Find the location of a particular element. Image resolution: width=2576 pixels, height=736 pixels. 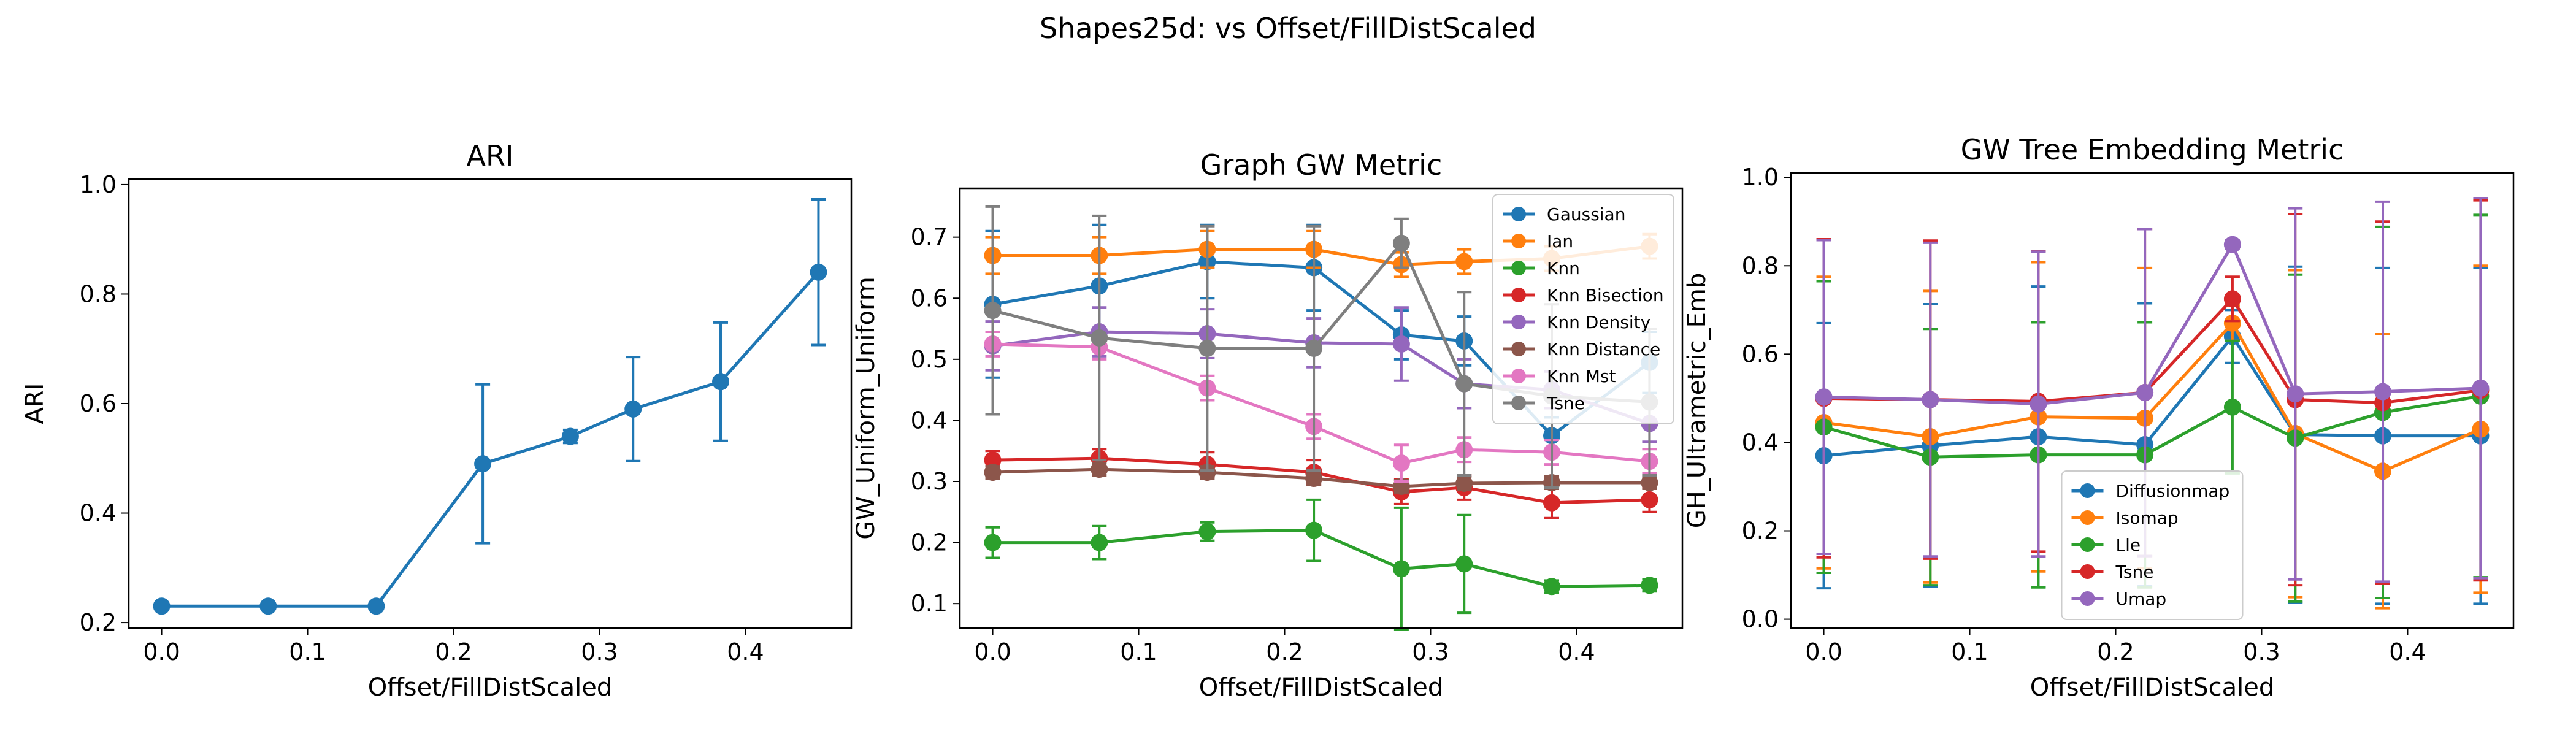

legend-label: Knn Density is located at coordinates (1598, 322).